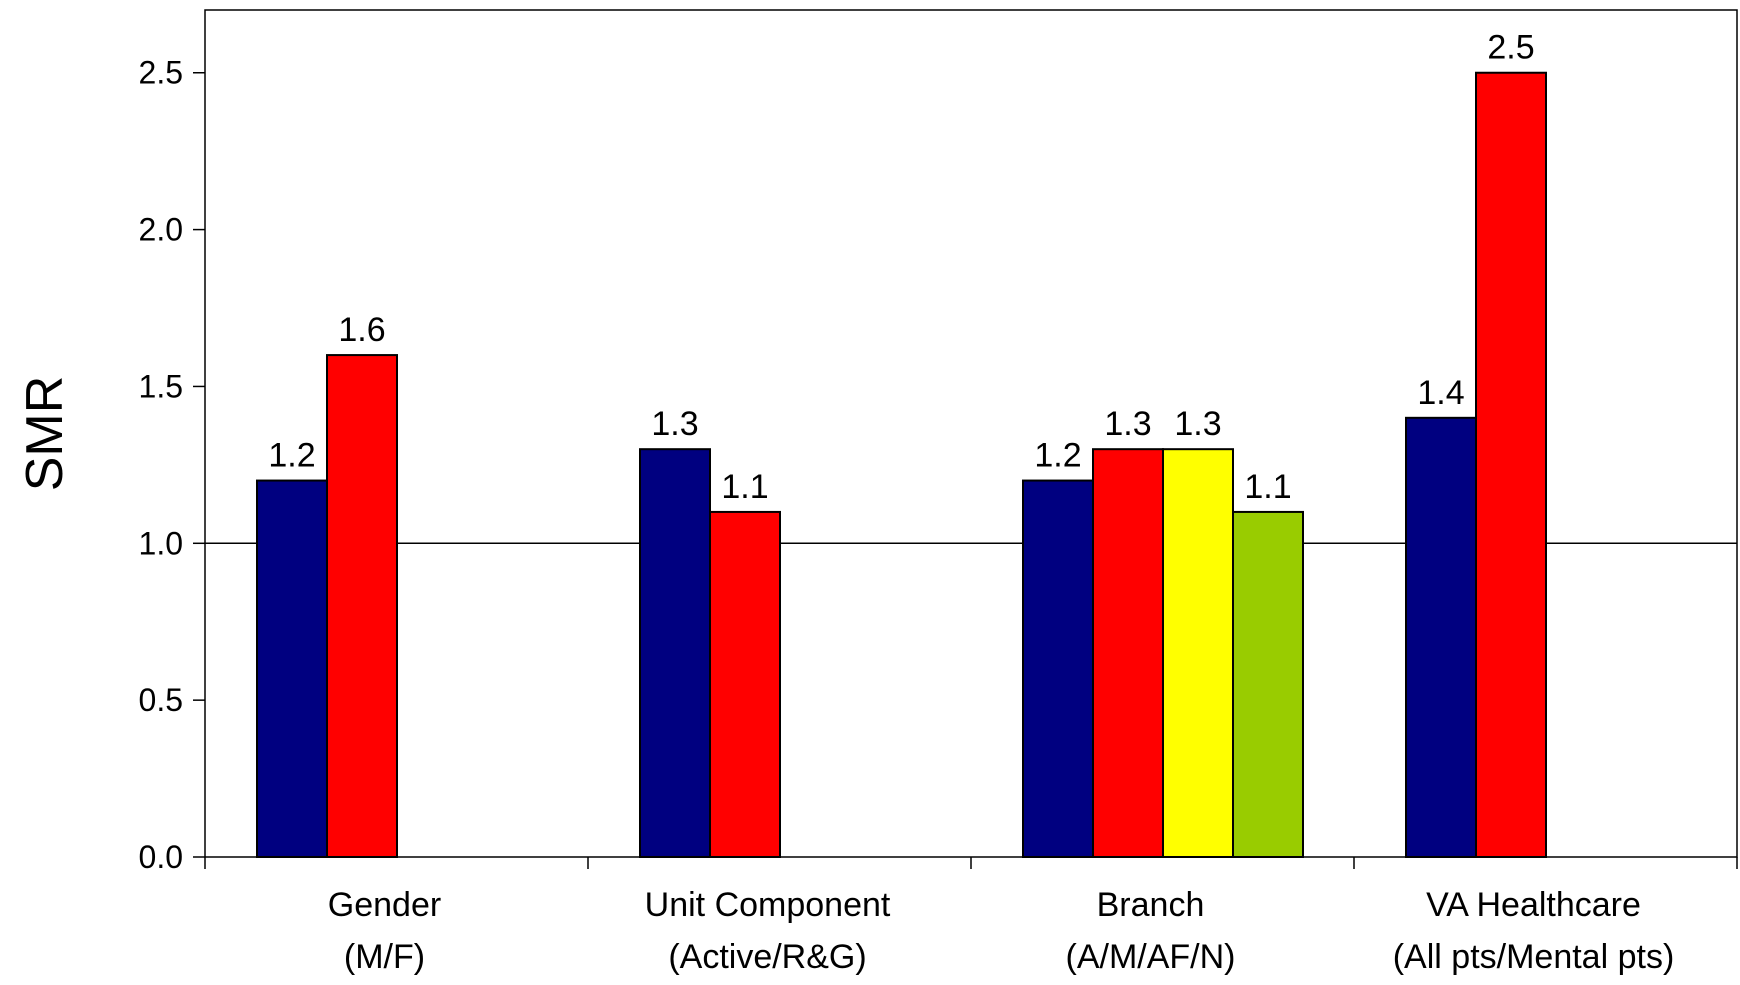  Describe the element at coordinates (384, 957) in the screenshot. I see `x-category-label: (M/F)` at that location.